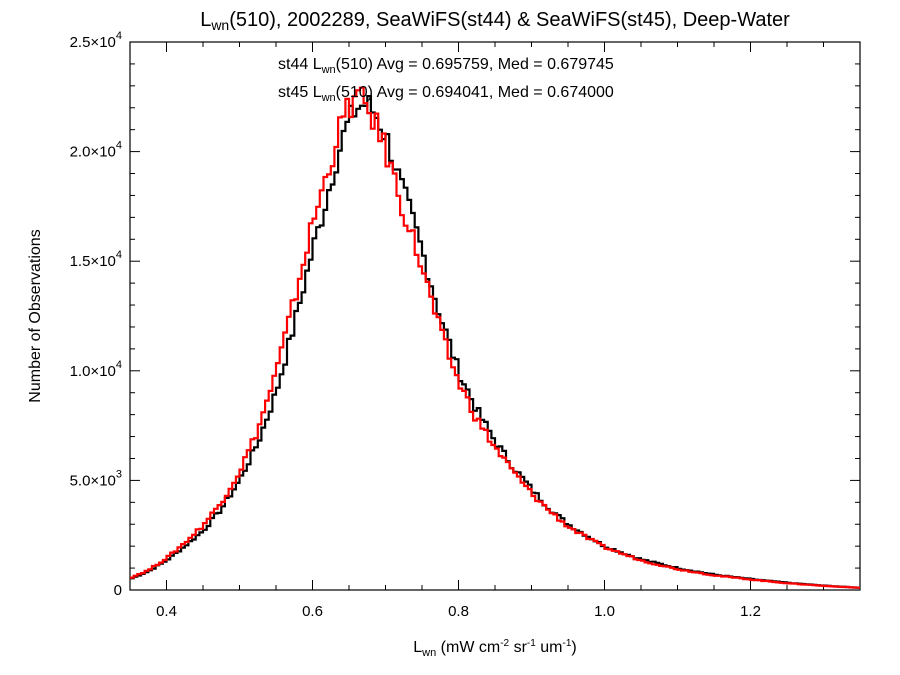 This screenshot has height=675, width=900. I want to click on y-tick-label: 0, so click(118, 590).